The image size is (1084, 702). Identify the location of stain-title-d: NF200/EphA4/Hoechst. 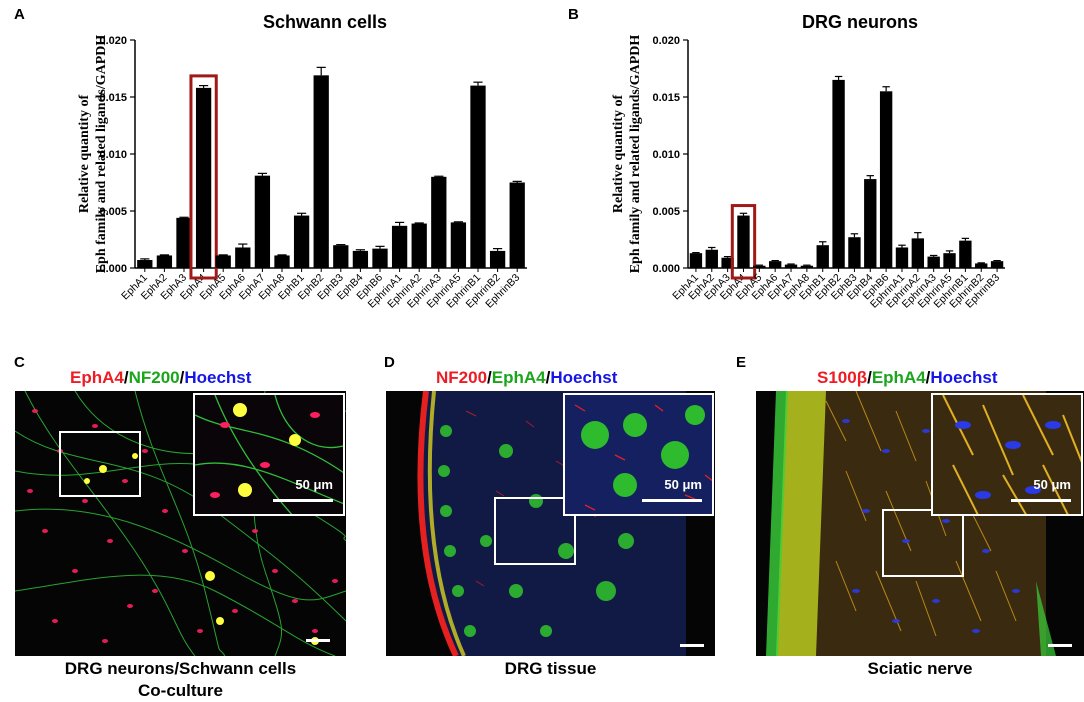
(526, 378).